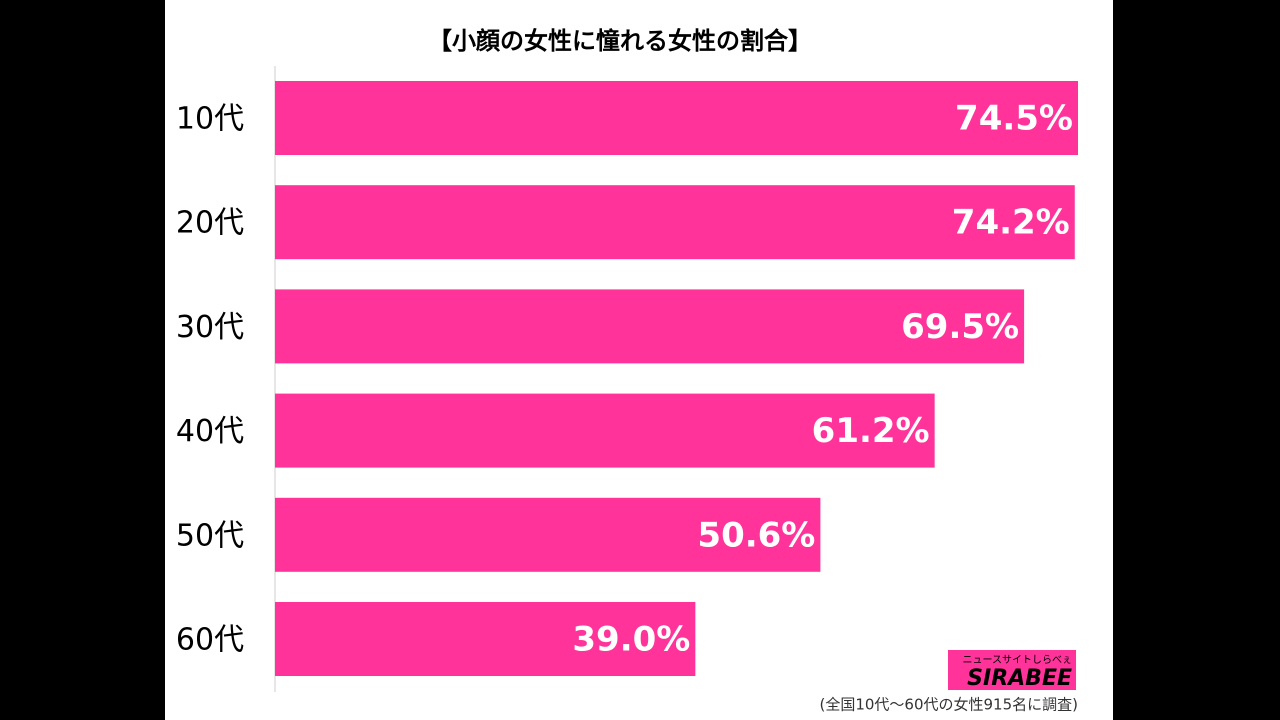  I want to click on y-tick-label: 60代, so click(210, 640).